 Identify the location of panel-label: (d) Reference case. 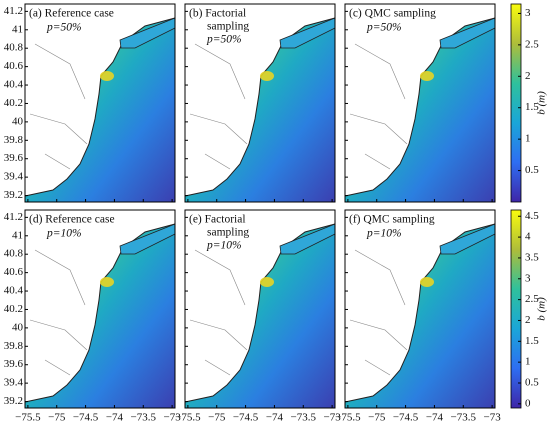
(72, 220).